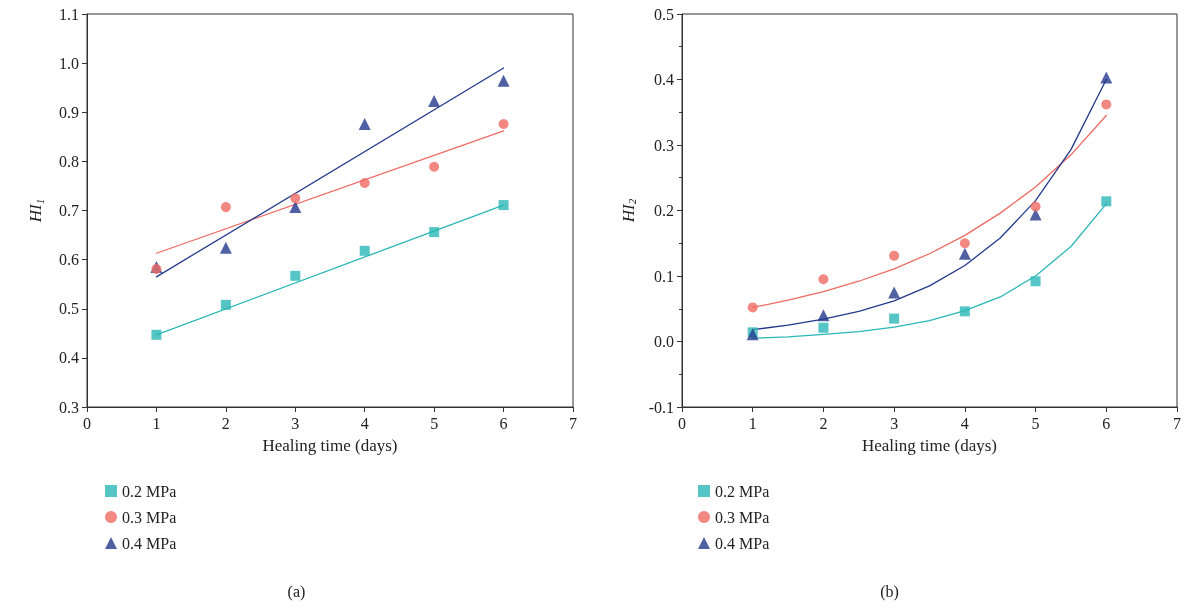 The height and width of the screenshot is (610, 1186). What do you see at coordinates (664, 210) in the screenshot?
I see `y-tick-label: 0.2` at bounding box center [664, 210].